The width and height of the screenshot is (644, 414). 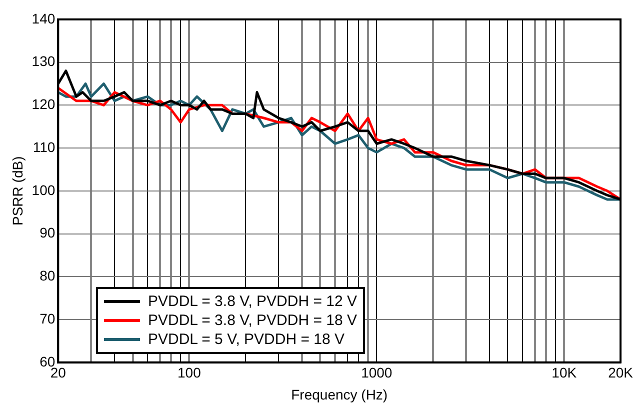 I want to click on y-tick-label: 130, so click(x=44, y=61).